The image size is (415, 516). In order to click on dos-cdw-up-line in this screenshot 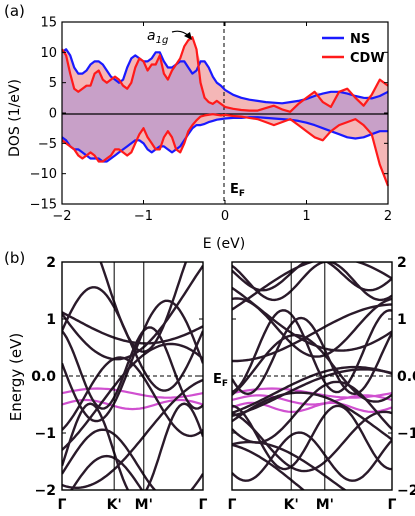, I will do `click(225, 74)`.